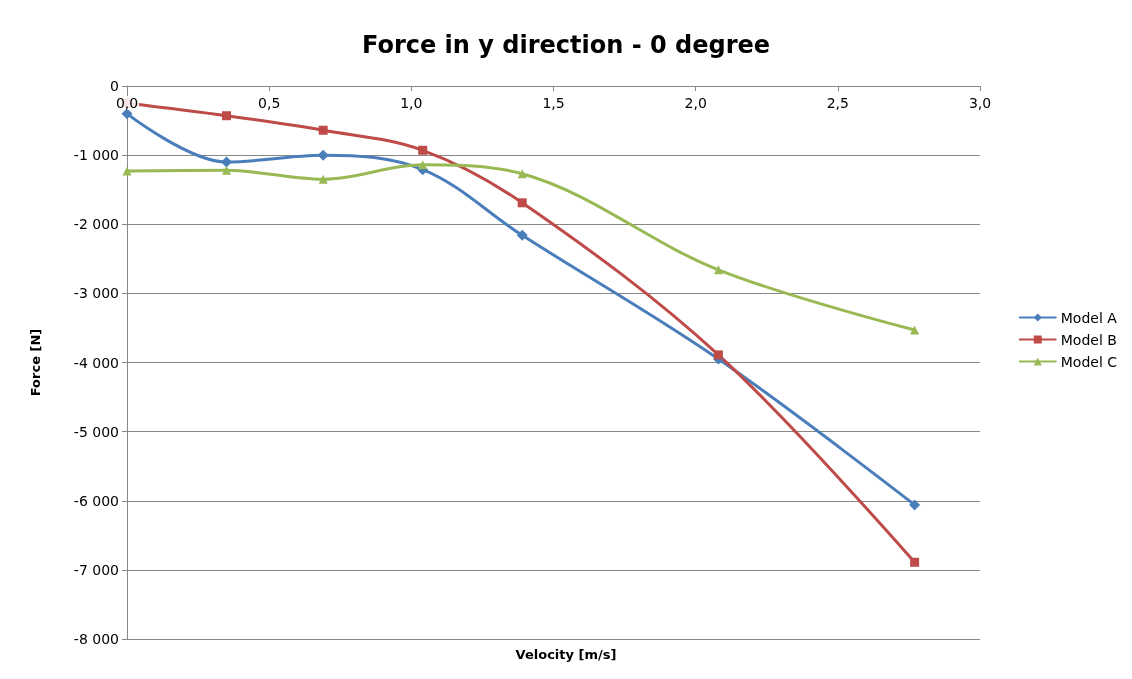  What do you see at coordinates (269, 103) in the screenshot?
I see `x-tick-label: 0,5` at bounding box center [269, 103].